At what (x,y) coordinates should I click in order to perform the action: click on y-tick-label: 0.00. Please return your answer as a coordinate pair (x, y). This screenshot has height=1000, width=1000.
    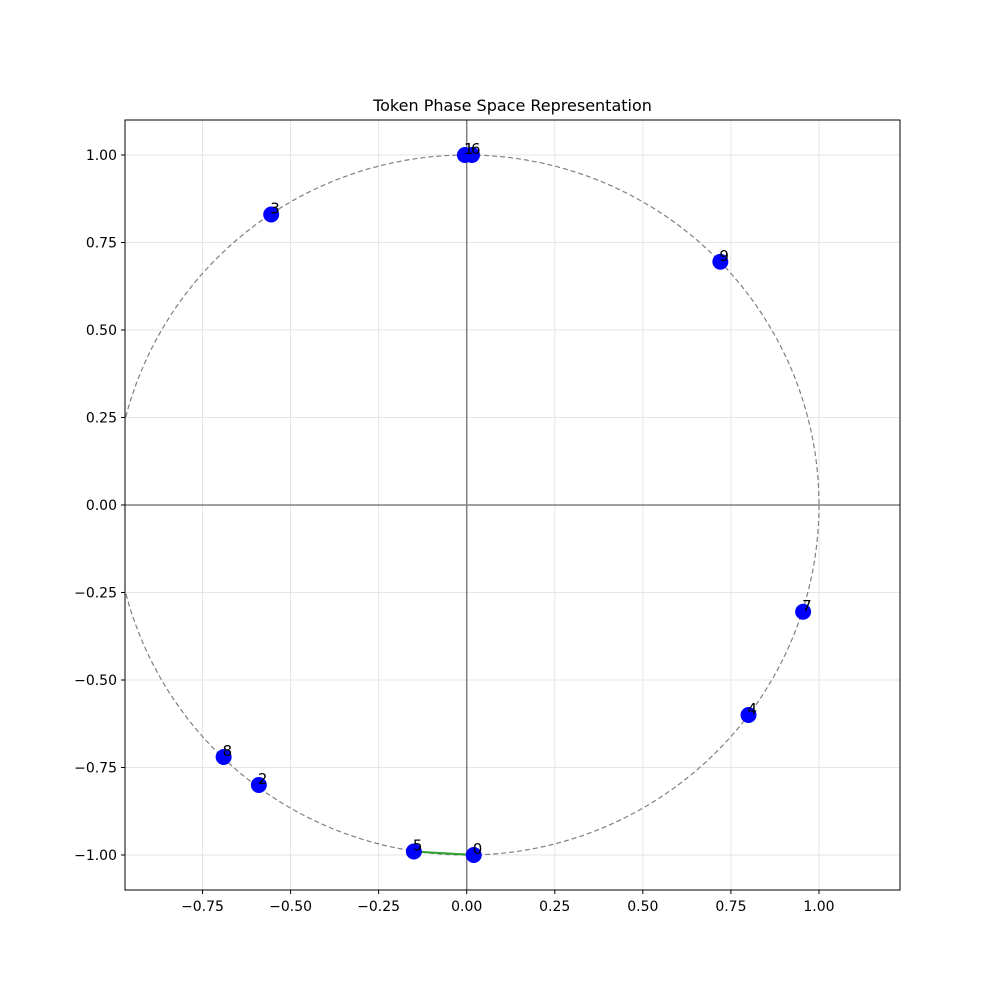
    Looking at the image, I should click on (101, 506).